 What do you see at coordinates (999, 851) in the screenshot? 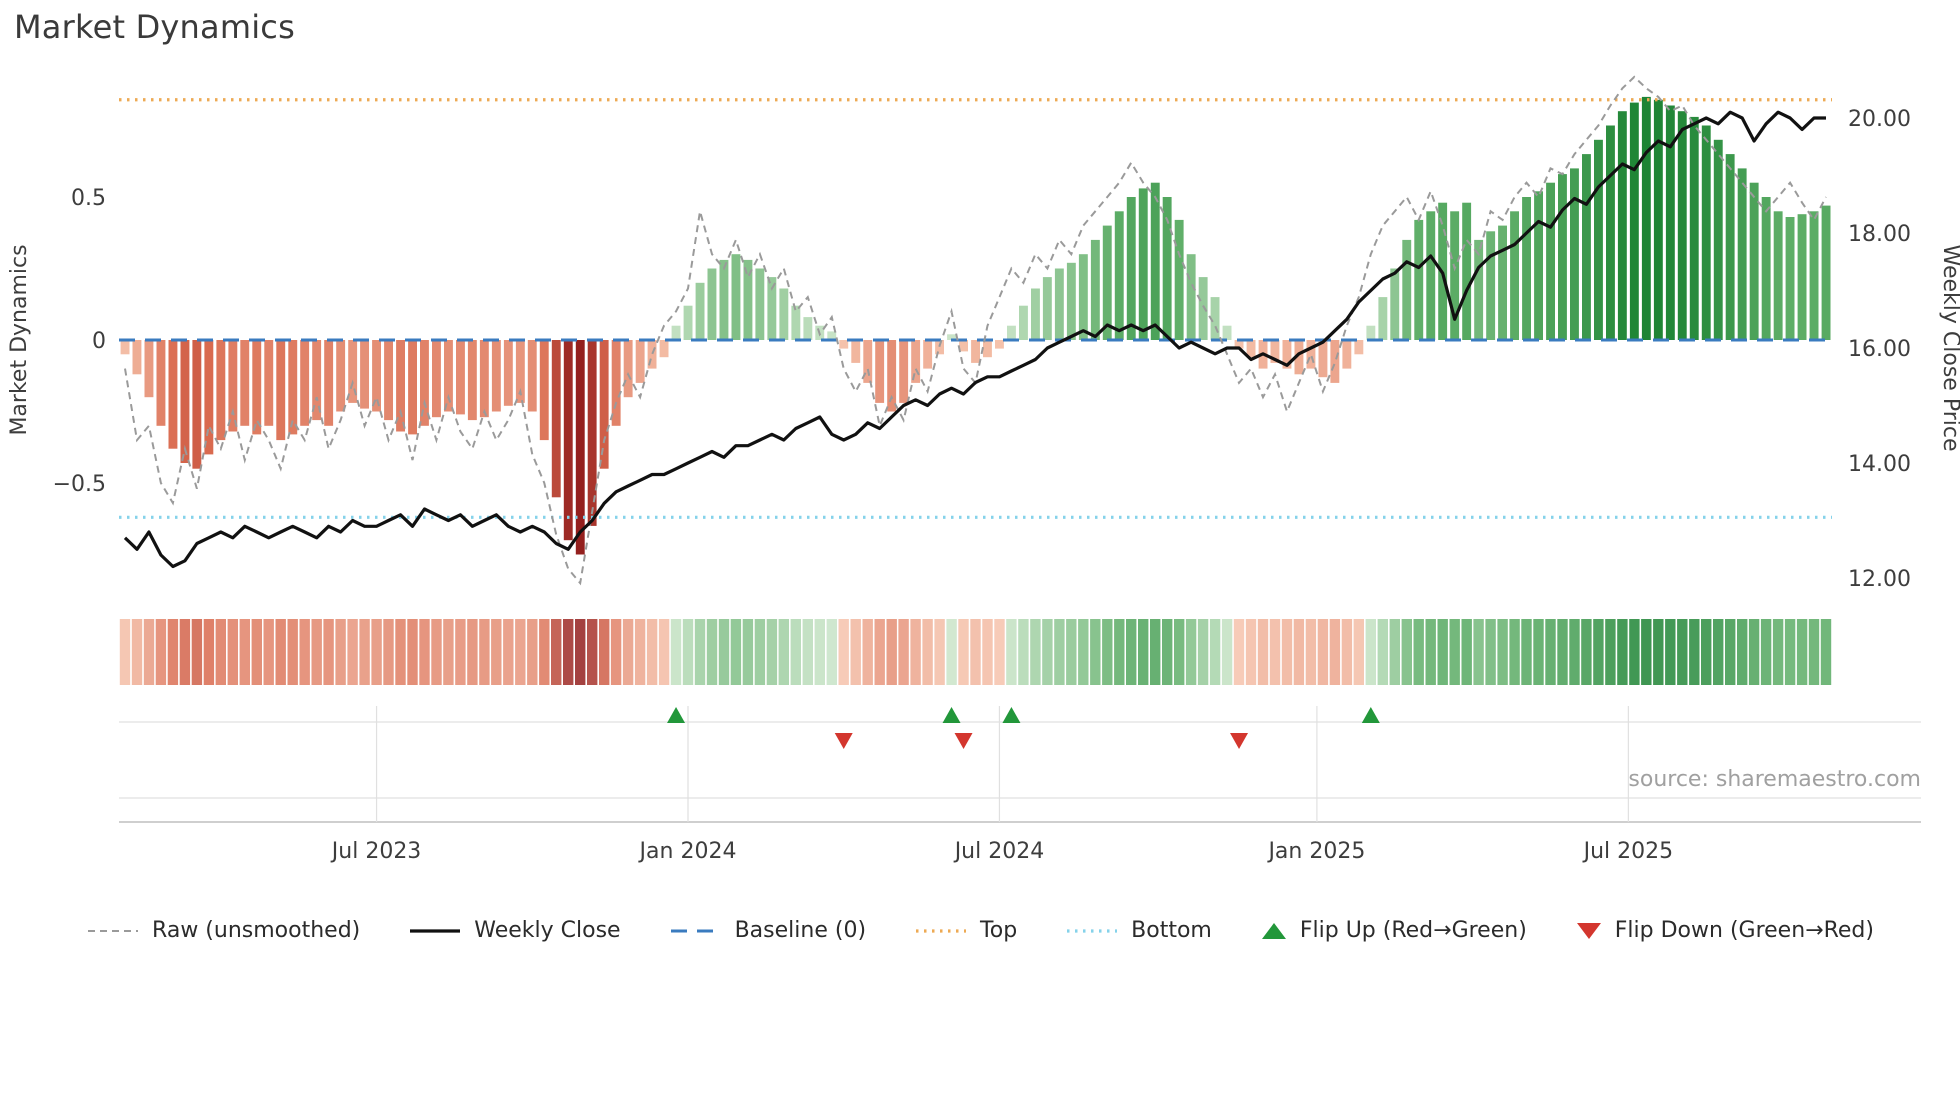
I see `x-tick-label: Jul 2024` at bounding box center [999, 851].